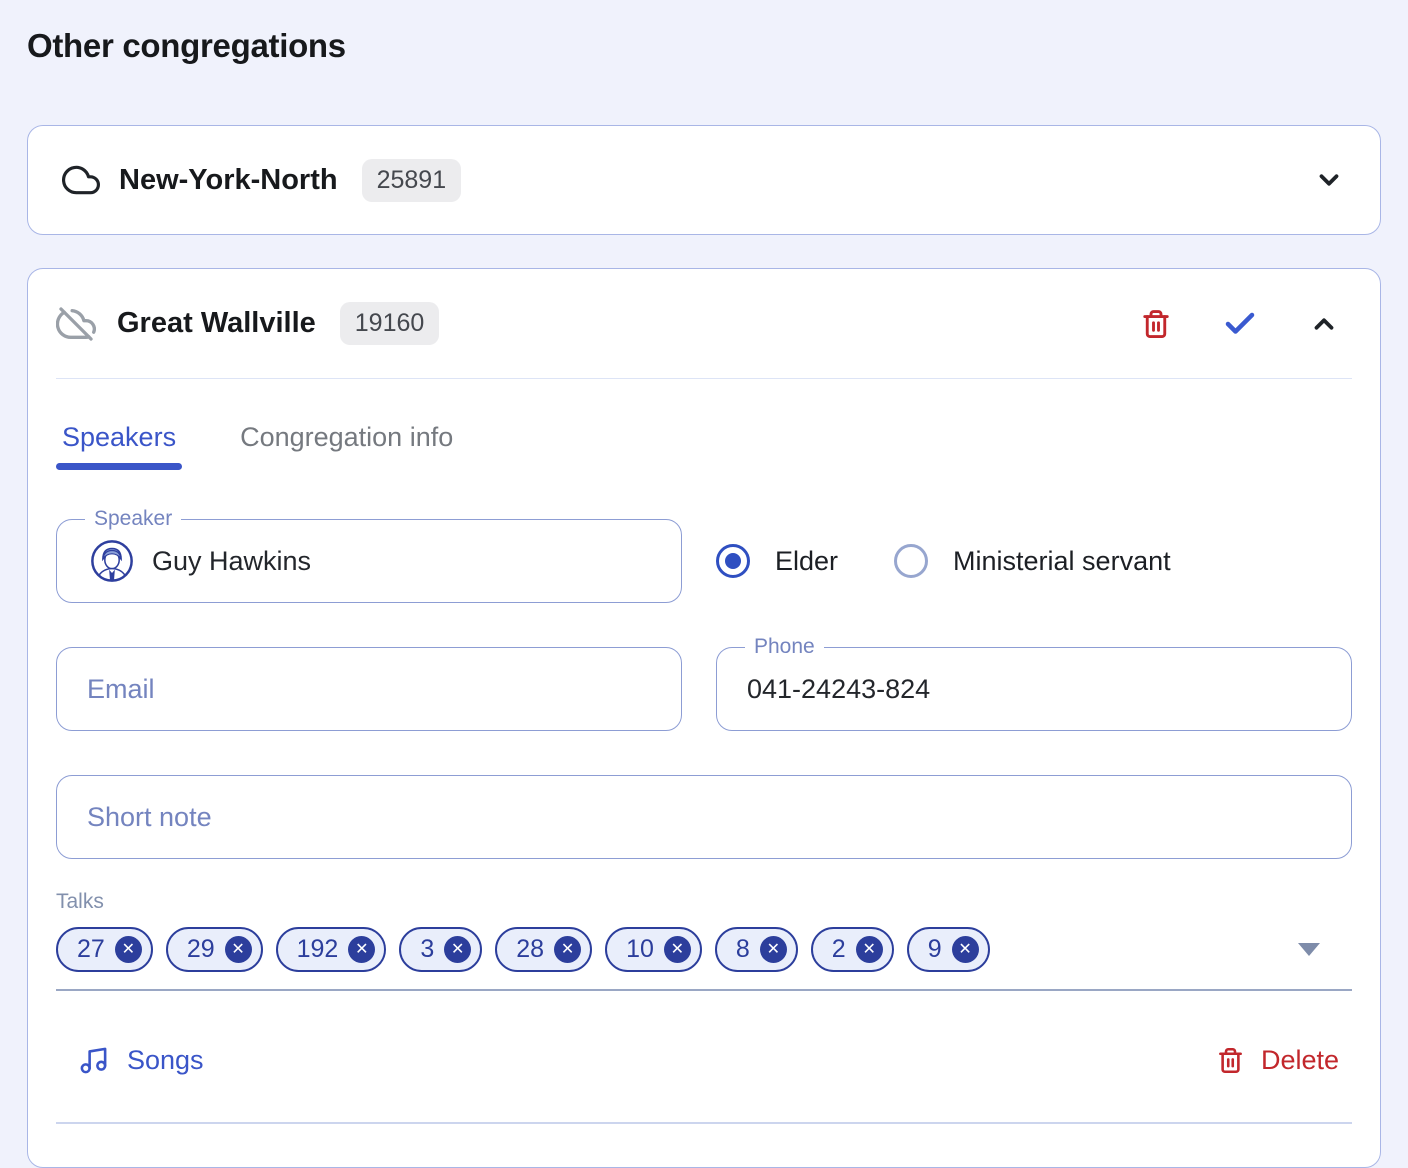 The height and width of the screenshot is (1168, 1408). I want to click on section-divider, so click(704, 1123).